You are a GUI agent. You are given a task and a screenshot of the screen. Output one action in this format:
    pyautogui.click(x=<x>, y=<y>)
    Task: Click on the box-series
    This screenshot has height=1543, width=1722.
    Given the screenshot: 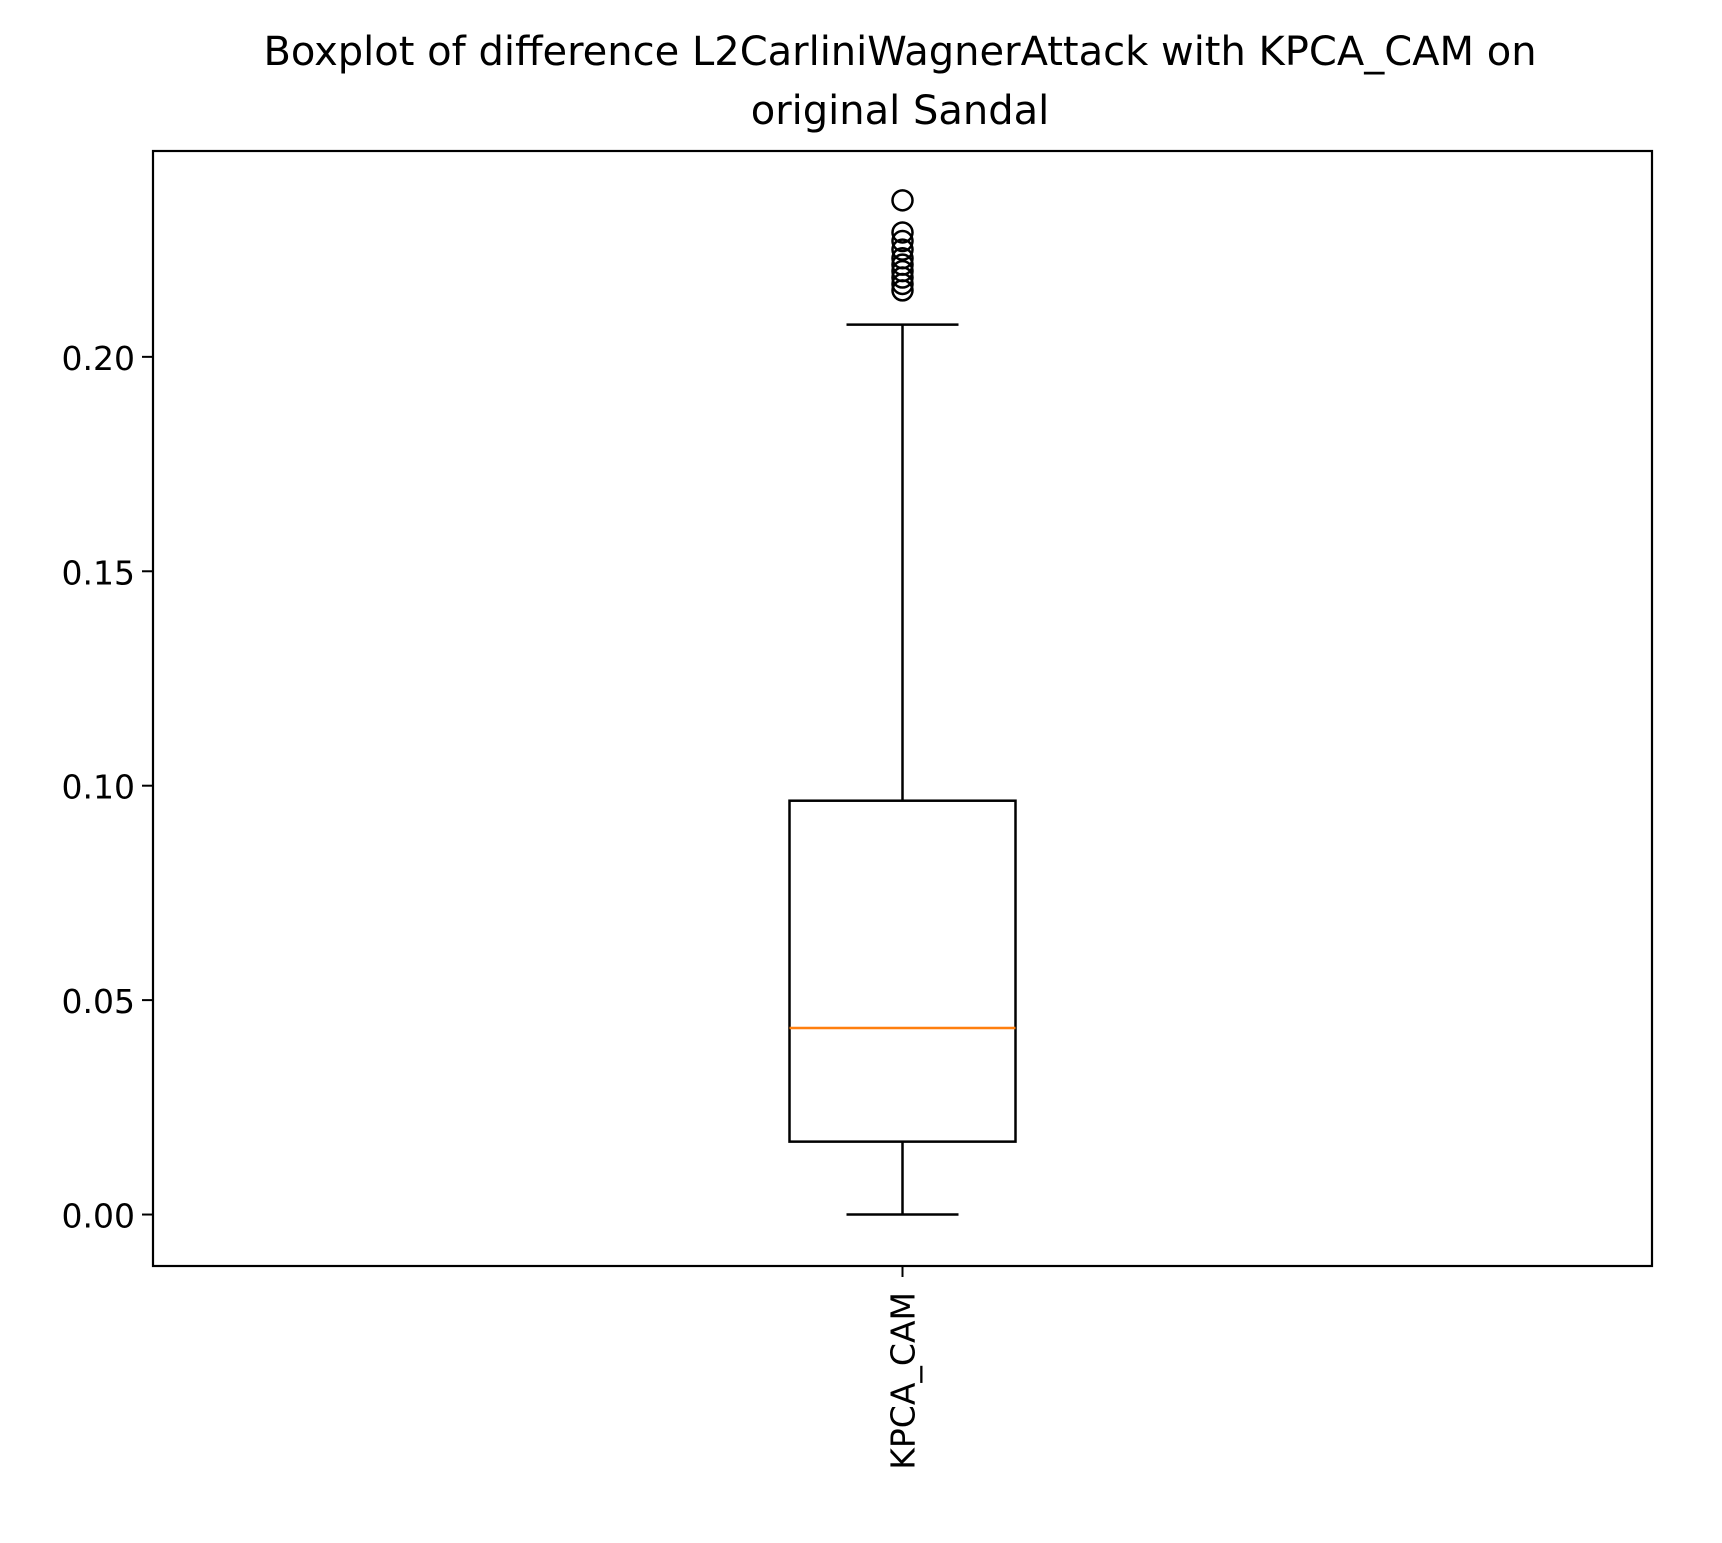 What is the action you would take?
    pyautogui.click(x=902, y=702)
    